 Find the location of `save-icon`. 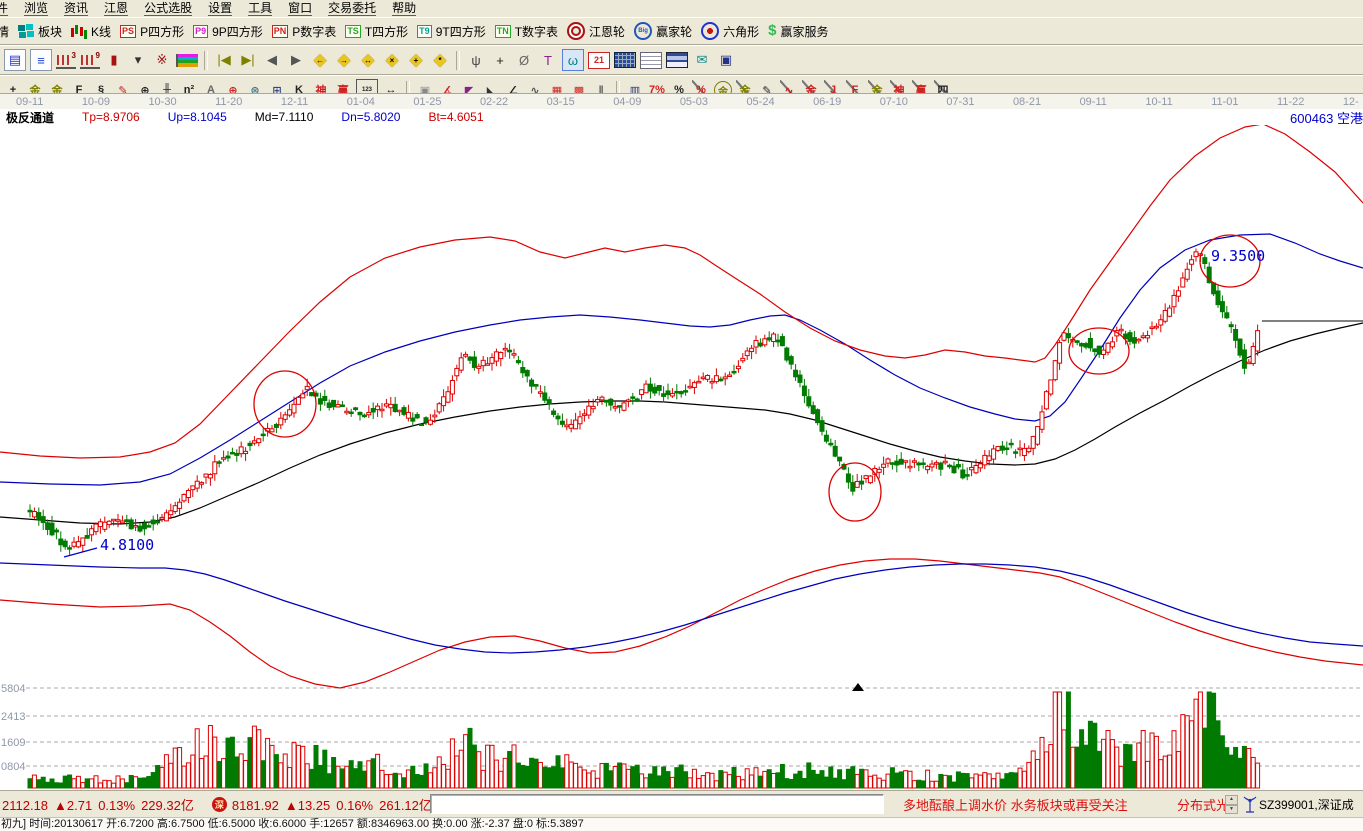

save-icon is located at coordinates (677, 60).